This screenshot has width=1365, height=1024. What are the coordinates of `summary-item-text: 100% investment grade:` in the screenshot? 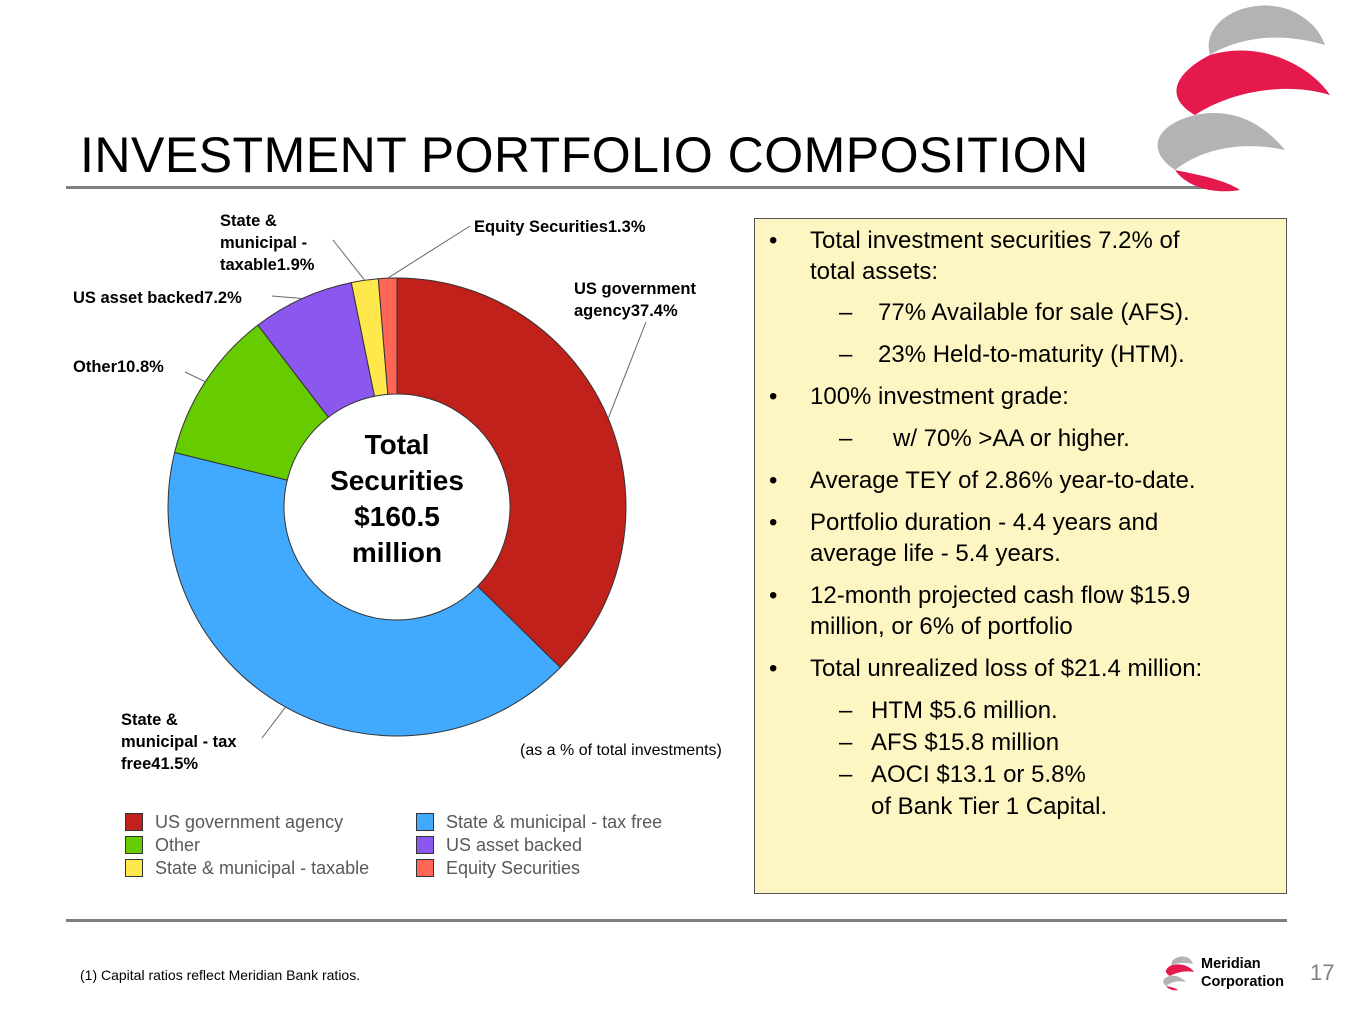 It's located at (939, 396).